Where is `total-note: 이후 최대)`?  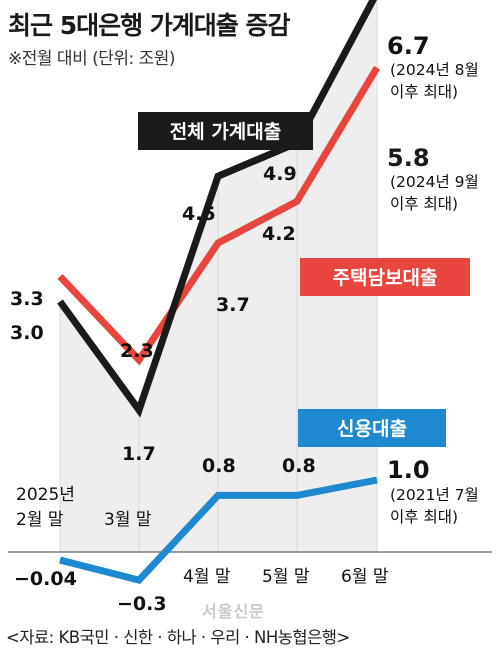 total-note: 이후 최대) is located at coordinates (424, 92).